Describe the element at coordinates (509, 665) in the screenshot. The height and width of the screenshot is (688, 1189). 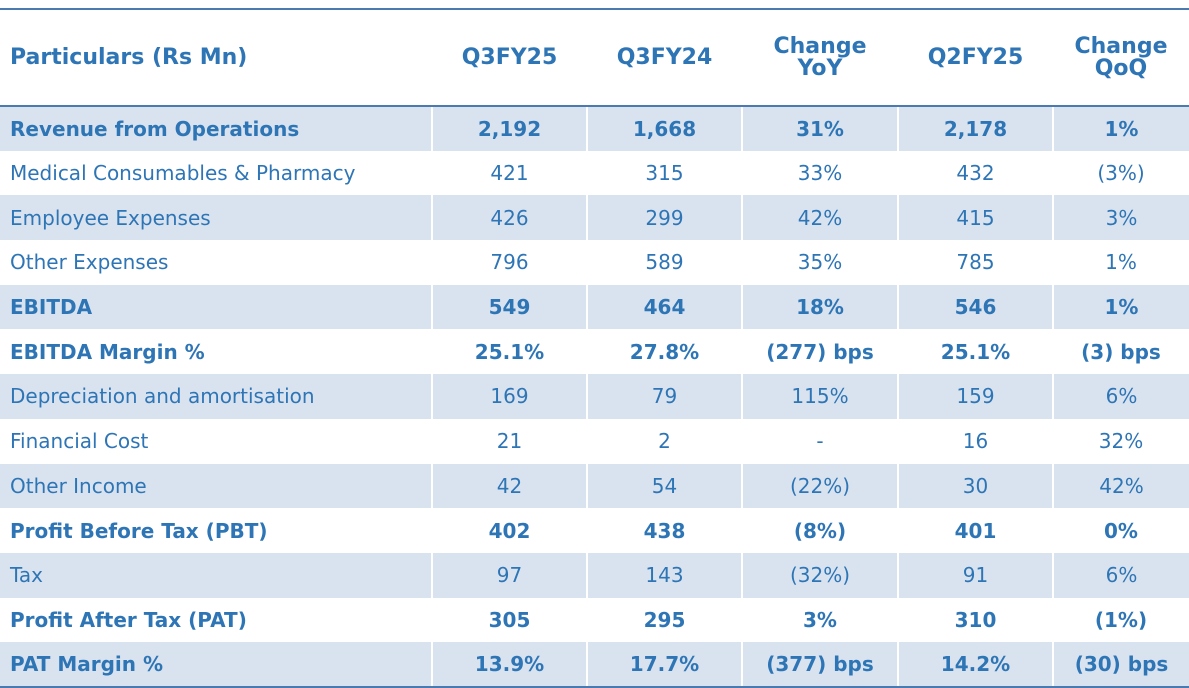
I see `cell-q3fy25: 13.9%` at that location.